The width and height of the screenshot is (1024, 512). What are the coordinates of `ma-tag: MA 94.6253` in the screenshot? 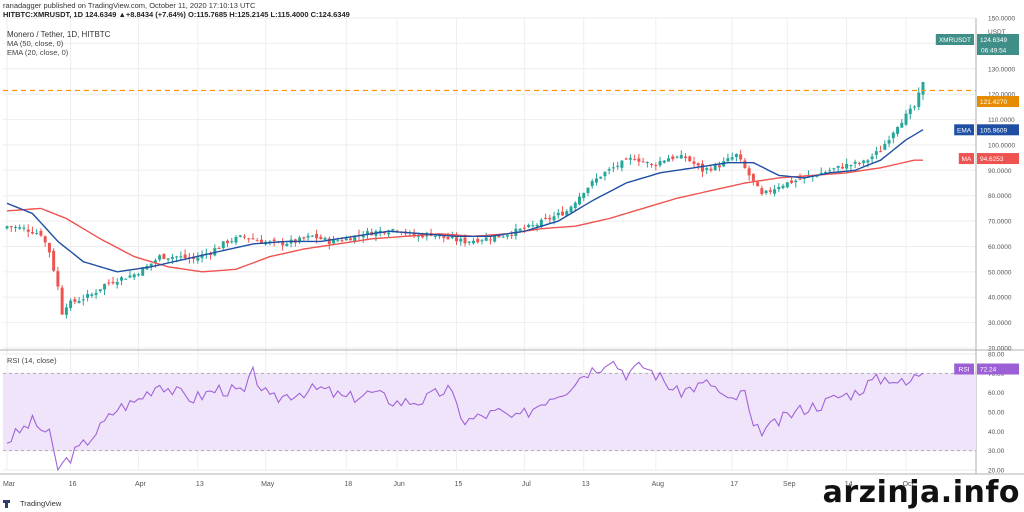 It's located at (988, 159).